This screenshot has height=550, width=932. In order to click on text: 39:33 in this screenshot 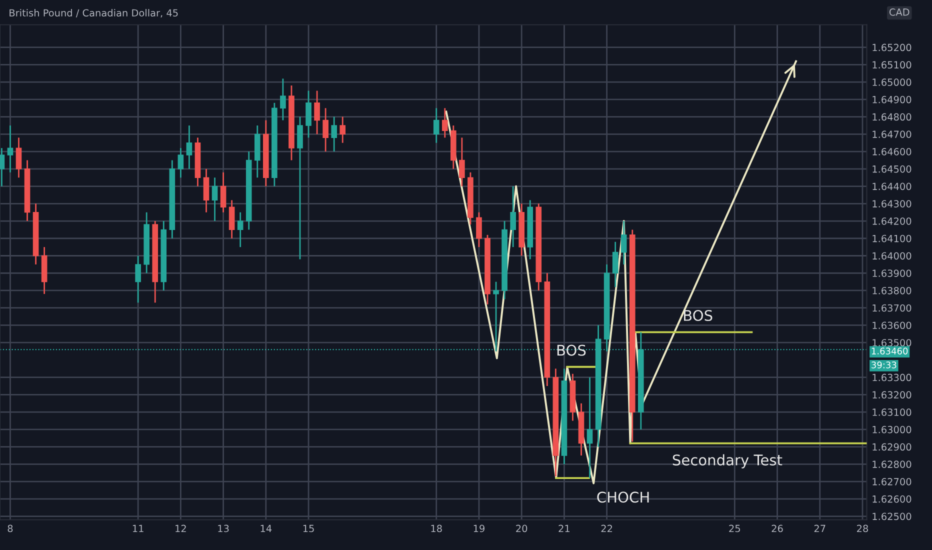, I will do `click(884, 365)`.